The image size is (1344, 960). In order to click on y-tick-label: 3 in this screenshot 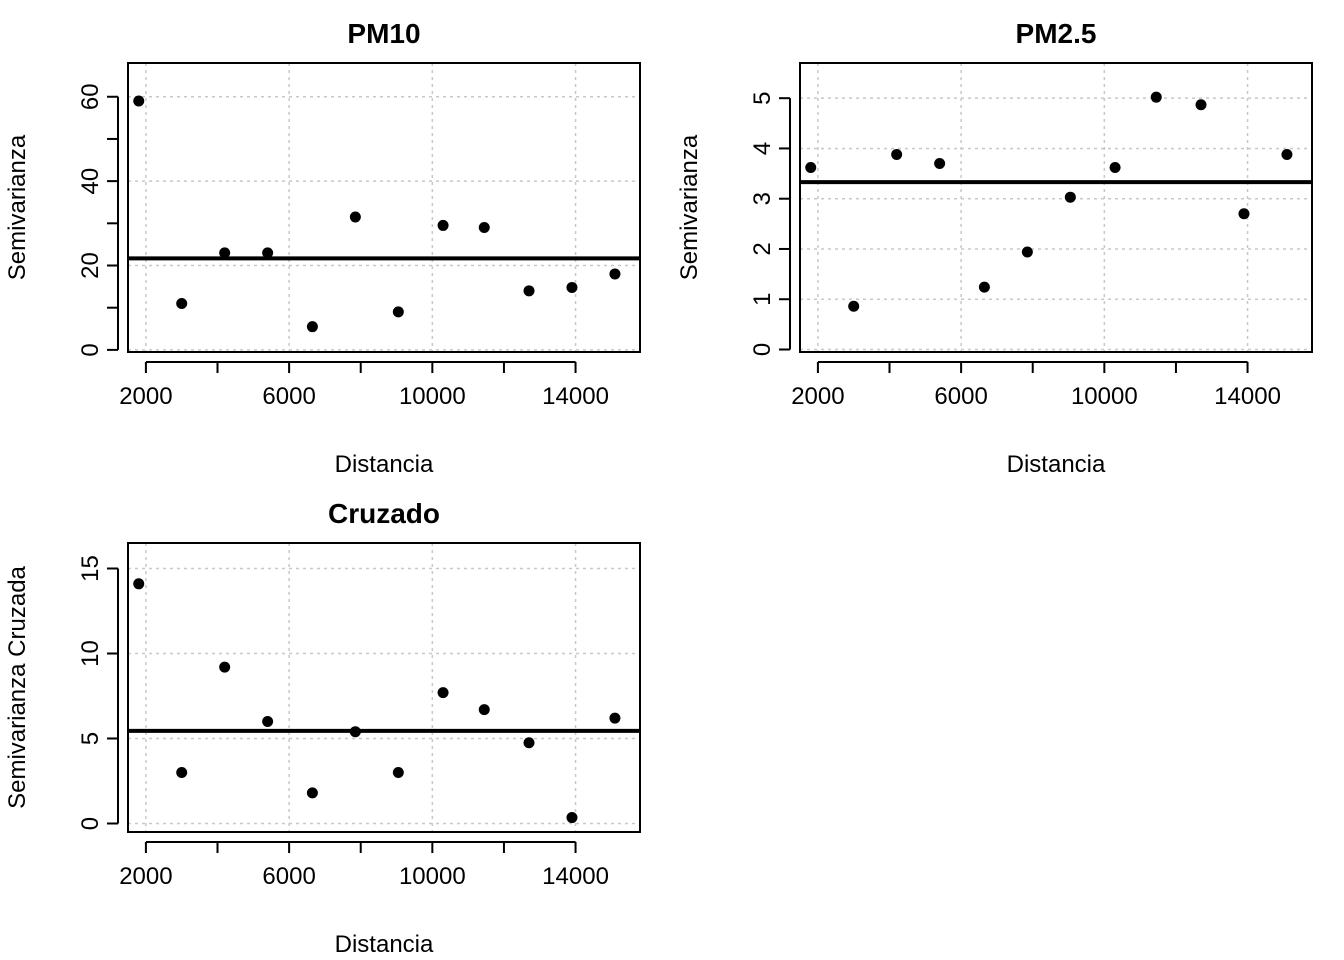, I will do `click(762, 198)`.